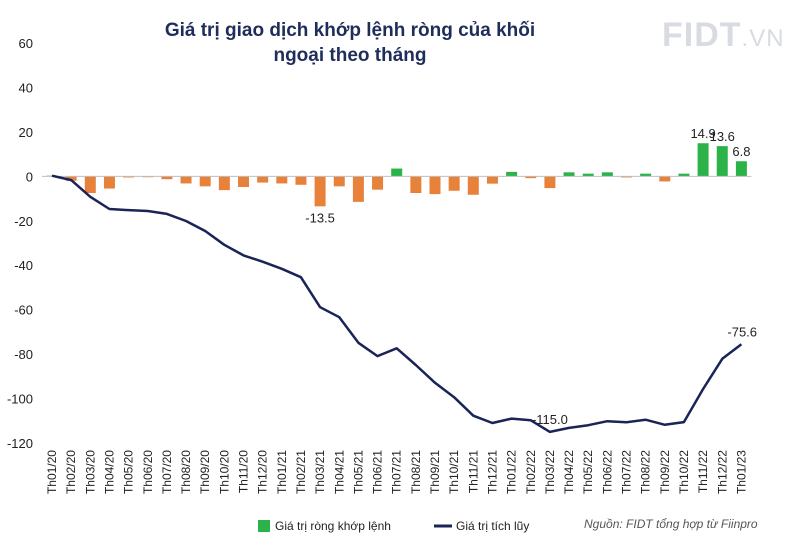 The width and height of the screenshot is (800, 544). Describe the element at coordinates (148, 472) in the screenshot. I see `x-tick-label: Th06/20` at that location.